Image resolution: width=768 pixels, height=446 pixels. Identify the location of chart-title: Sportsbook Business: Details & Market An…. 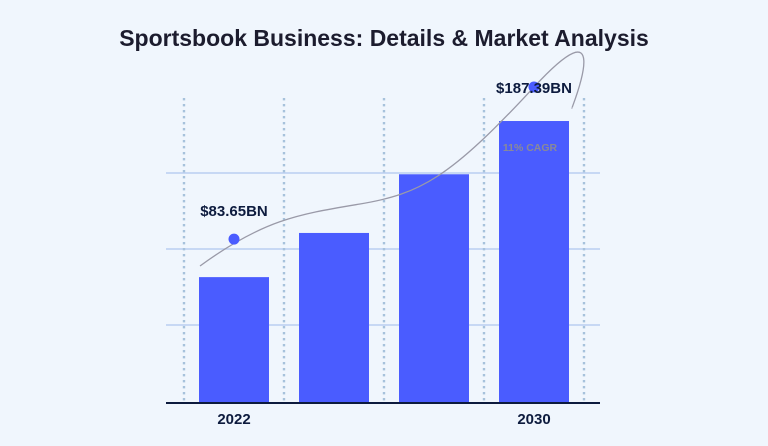
(384, 38).